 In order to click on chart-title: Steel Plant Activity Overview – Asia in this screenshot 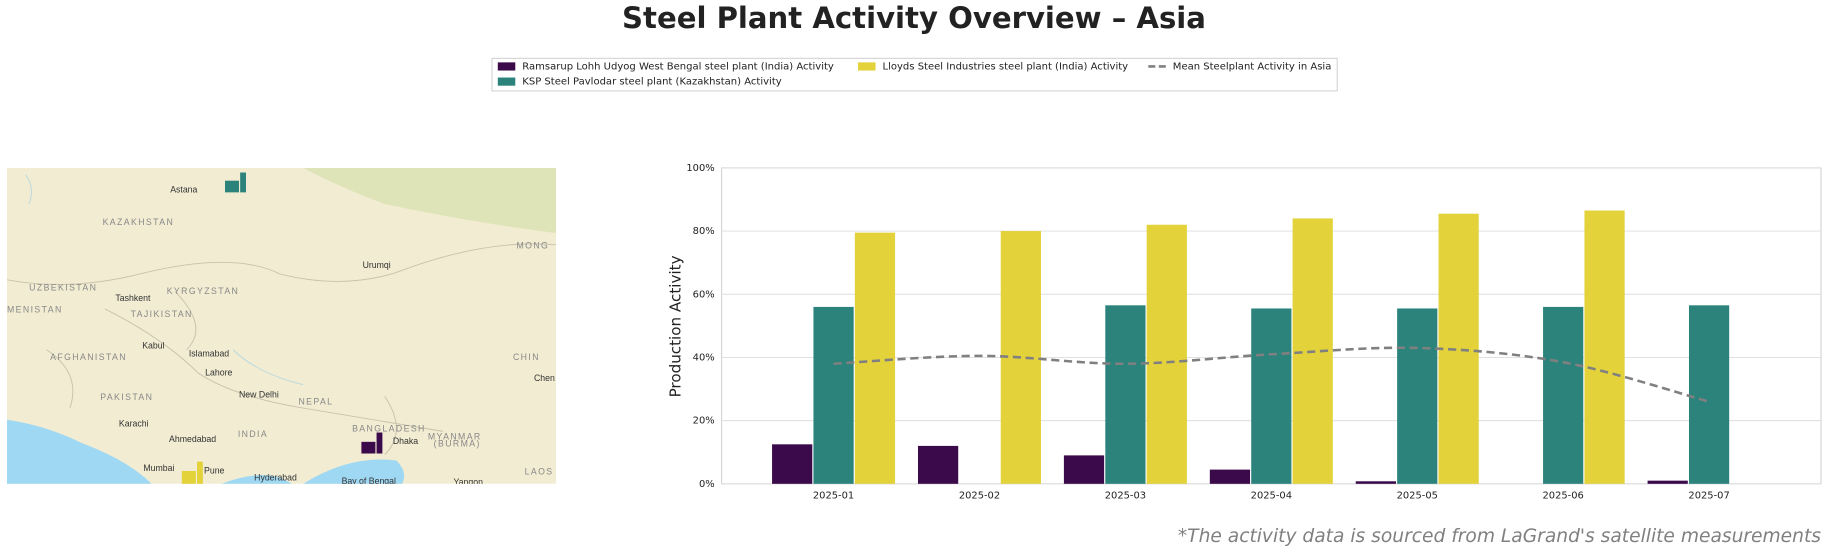, I will do `click(914, 18)`.